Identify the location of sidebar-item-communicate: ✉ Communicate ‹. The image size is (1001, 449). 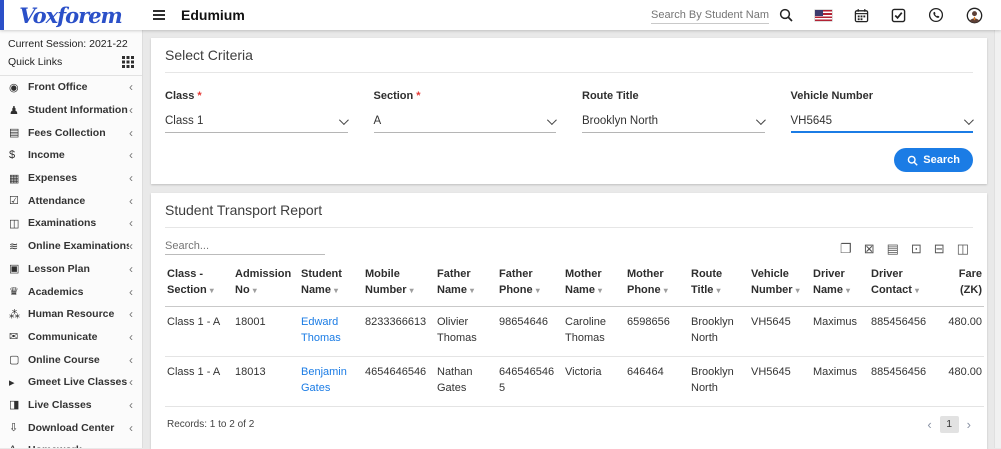
(71, 336).